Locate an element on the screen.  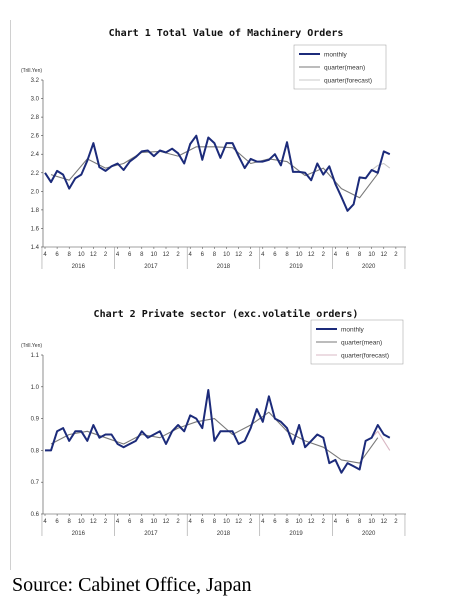
chart-1-ytick-label: 2.4 is located at coordinates (35, 155).